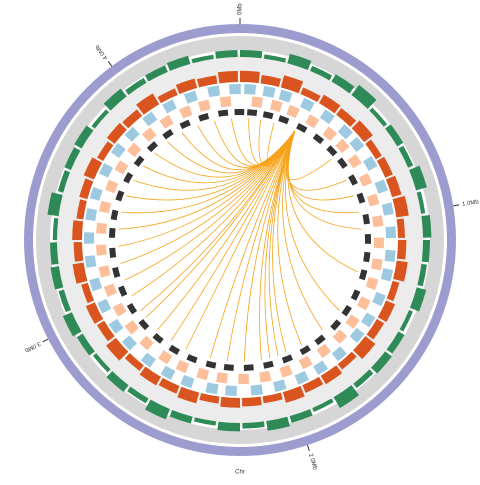 This screenshot has height=485, width=480. What do you see at coordinates (312, 462) in the screenshot?
I see `tick-label: 2.0Mb` at bounding box center [312, 462].